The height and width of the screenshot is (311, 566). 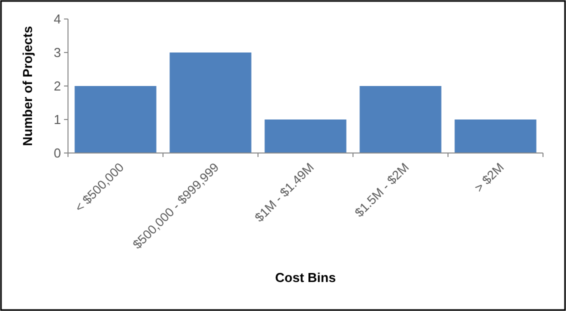 I want to click on y-tick-label: 0, so click(x=57, y=153).